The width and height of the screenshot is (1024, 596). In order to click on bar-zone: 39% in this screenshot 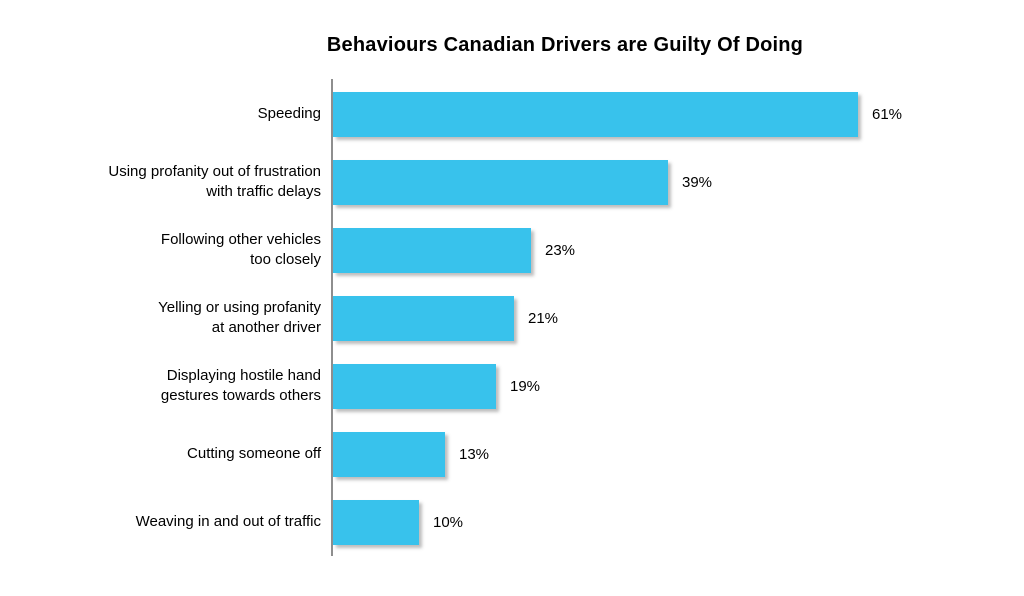, I will do `click(667, 182)`.